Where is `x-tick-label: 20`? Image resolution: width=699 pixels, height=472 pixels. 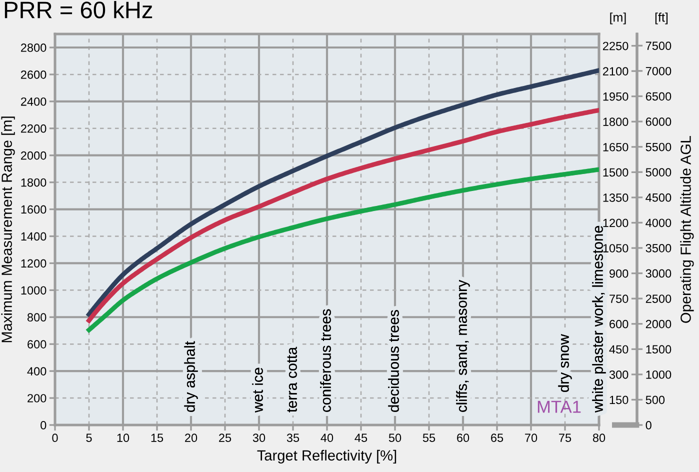 x-tick-label: 20 is located at coordinates (191, 438).